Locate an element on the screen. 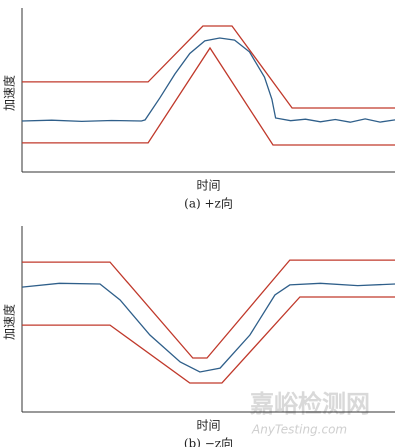 This screenshot has width=400, height=447. watermark-title: 嘉峪检测网 is located at coordinates (310, 404).